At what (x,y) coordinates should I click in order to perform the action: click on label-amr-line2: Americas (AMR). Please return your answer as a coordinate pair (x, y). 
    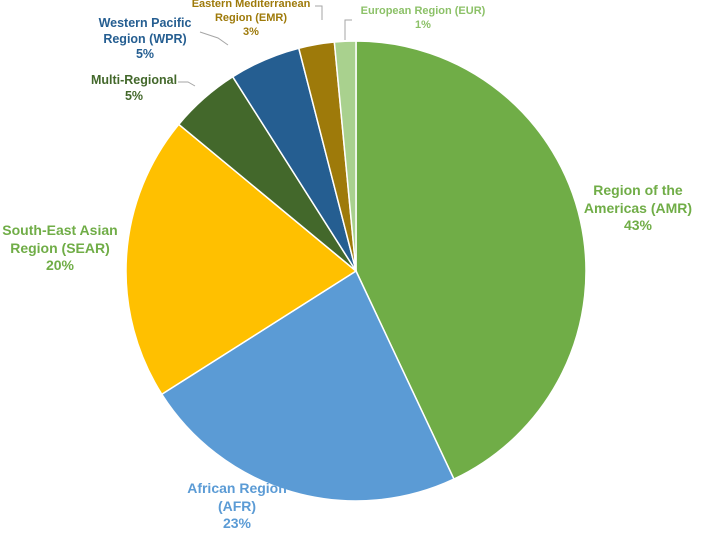
    Looking at the image, I should click on (638, 207).